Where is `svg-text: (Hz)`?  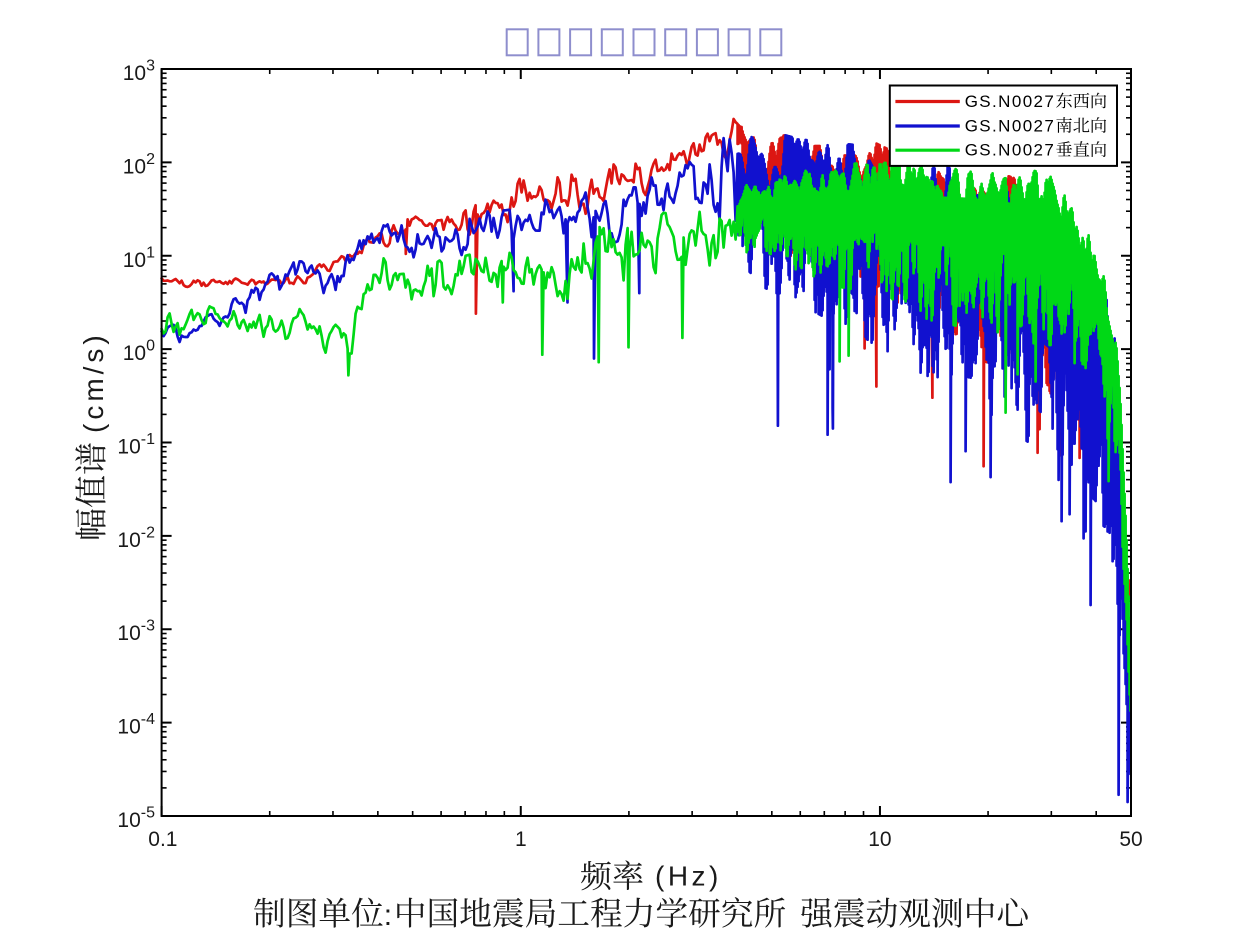
svg-text: (Hz) is located at coordinates (688, 876).